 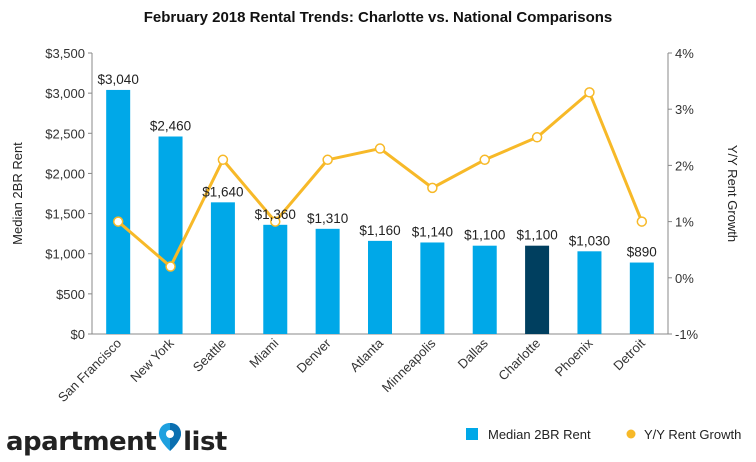 What do you see at coordinates (209, 355) in the screenshot?
I see `x-tick-label: Seattle` at bounding box center [209, 355].